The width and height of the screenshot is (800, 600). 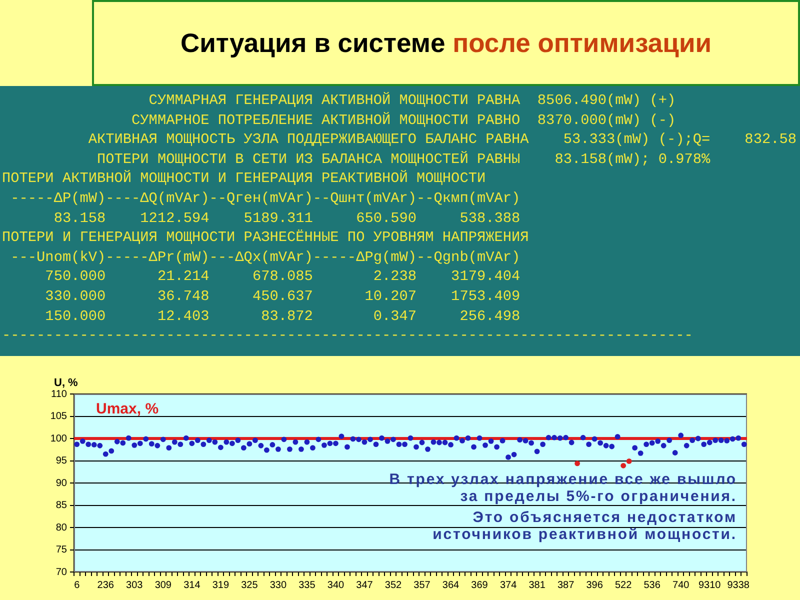 What do you see at coordinates (163, 585) in the screenshot?
I see `x-tick-label: 309` at bounding box center [163, 585].